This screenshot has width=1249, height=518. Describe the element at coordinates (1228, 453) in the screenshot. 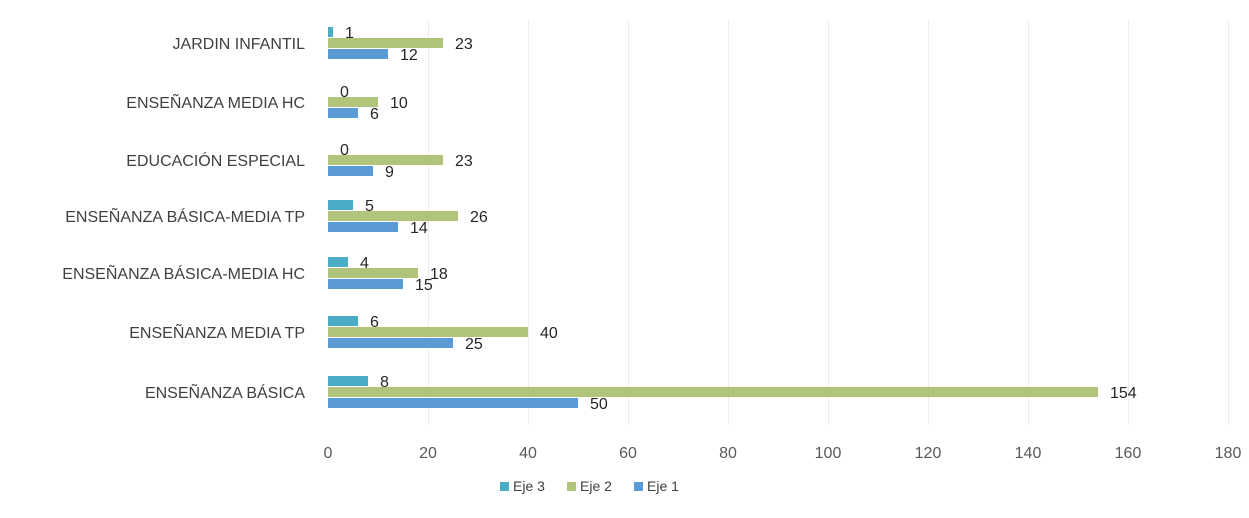

I see `x-tick-label: 180` at that location.